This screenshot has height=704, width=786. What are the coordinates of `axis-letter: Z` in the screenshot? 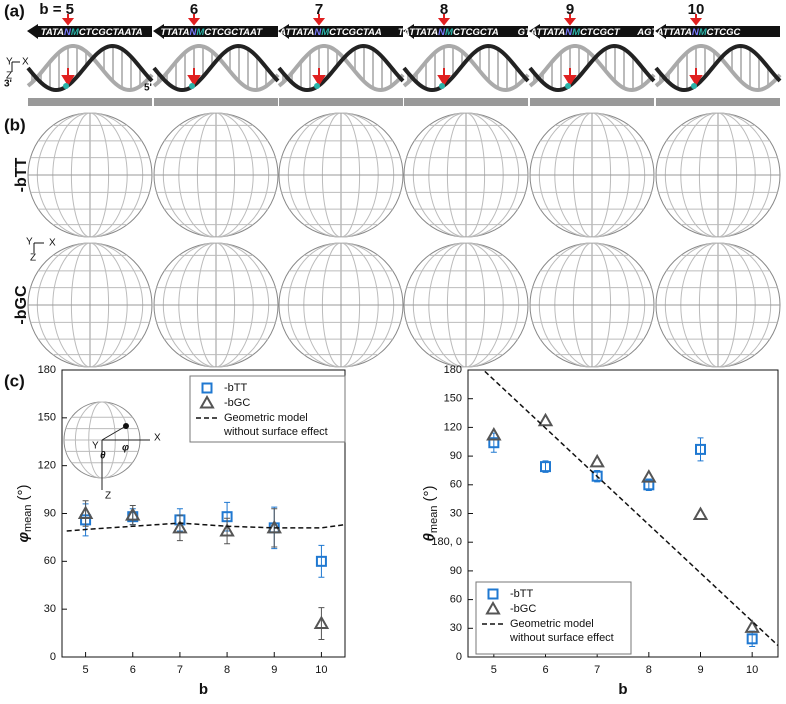 It's located at (9, 76).